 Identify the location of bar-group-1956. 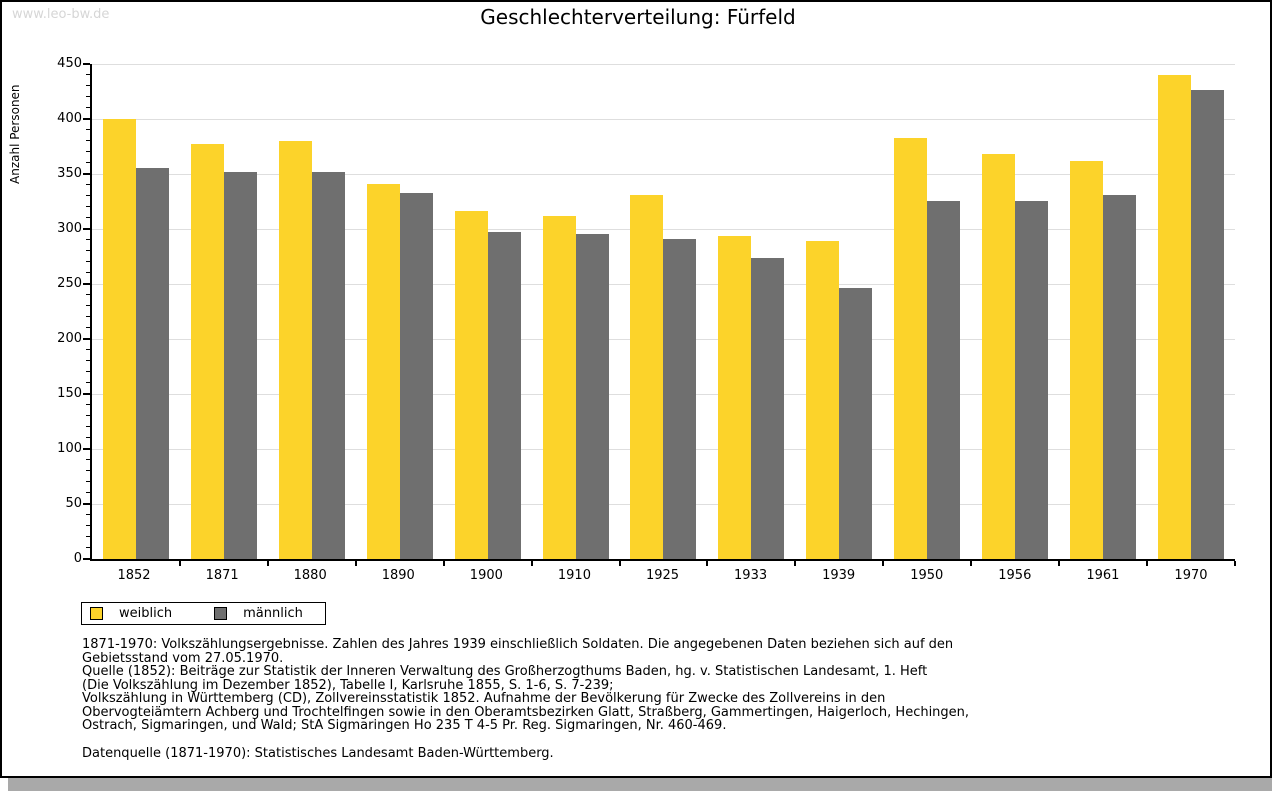
(1015, 311).